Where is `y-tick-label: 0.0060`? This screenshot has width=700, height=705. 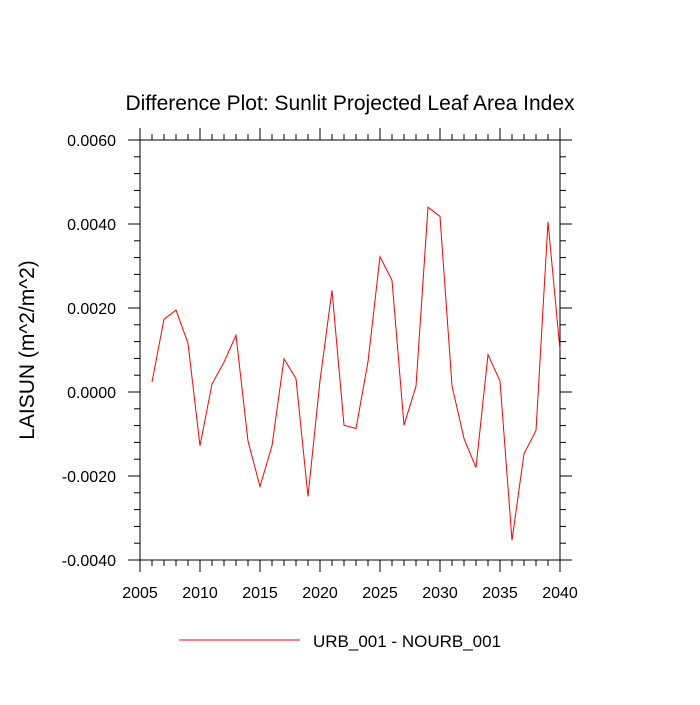 y-tick-label: 0.0060 is located at coordinates (91, 141).